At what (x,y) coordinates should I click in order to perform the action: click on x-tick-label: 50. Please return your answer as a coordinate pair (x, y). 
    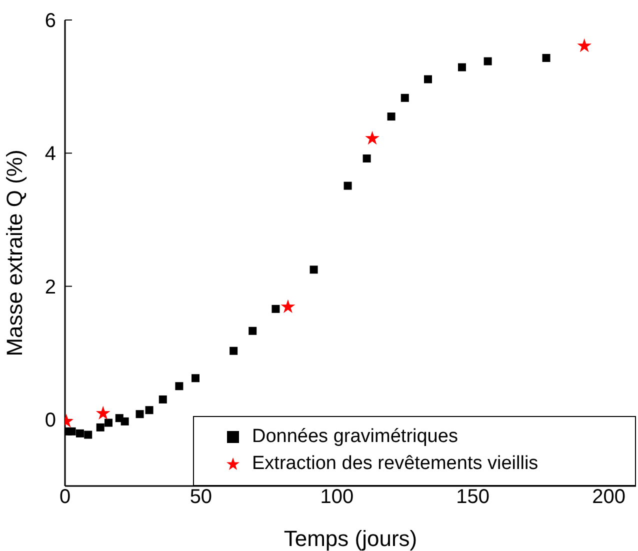
    Looking at the image, I should click on (201, 497).